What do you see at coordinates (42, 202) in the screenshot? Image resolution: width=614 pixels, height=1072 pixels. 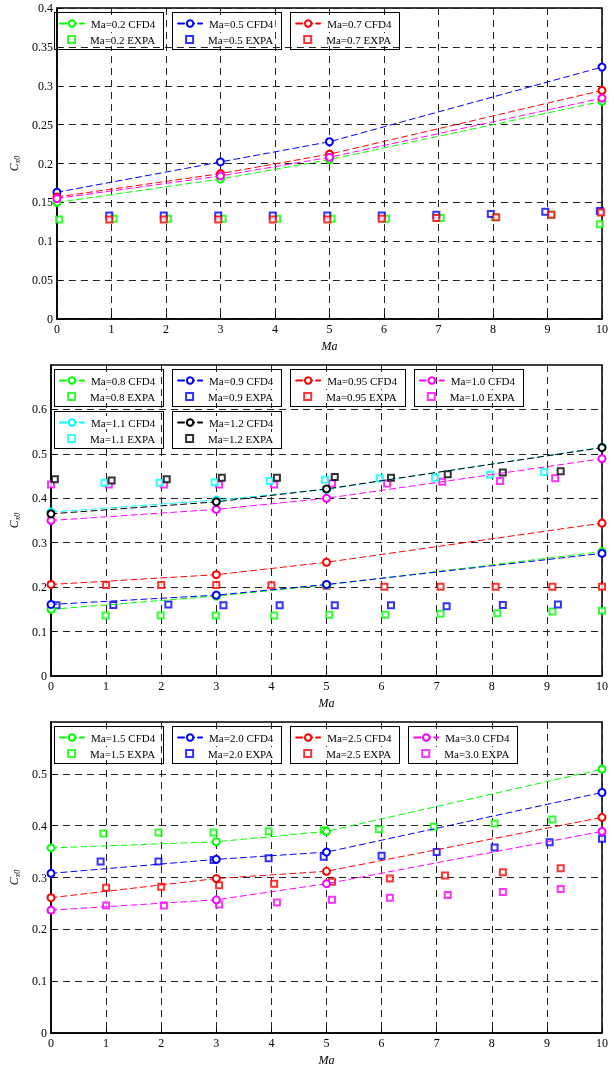 I see `y-tick-label: 0.15` at bounding box center [42, 202].